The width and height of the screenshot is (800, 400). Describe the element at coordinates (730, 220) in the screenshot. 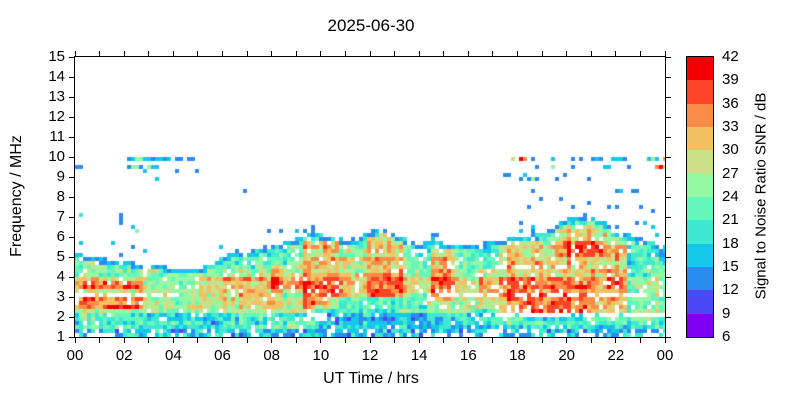

I see `colorbar-tick-label: 21` at that location.